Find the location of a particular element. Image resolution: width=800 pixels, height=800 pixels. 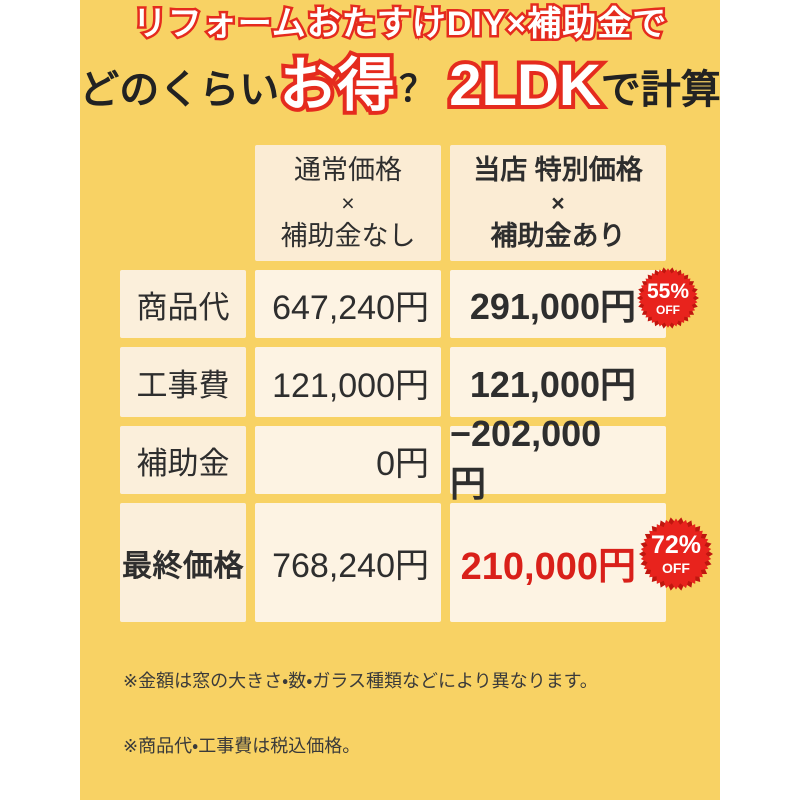

title-question-mark: ？ is located at coordinates (417, 88).